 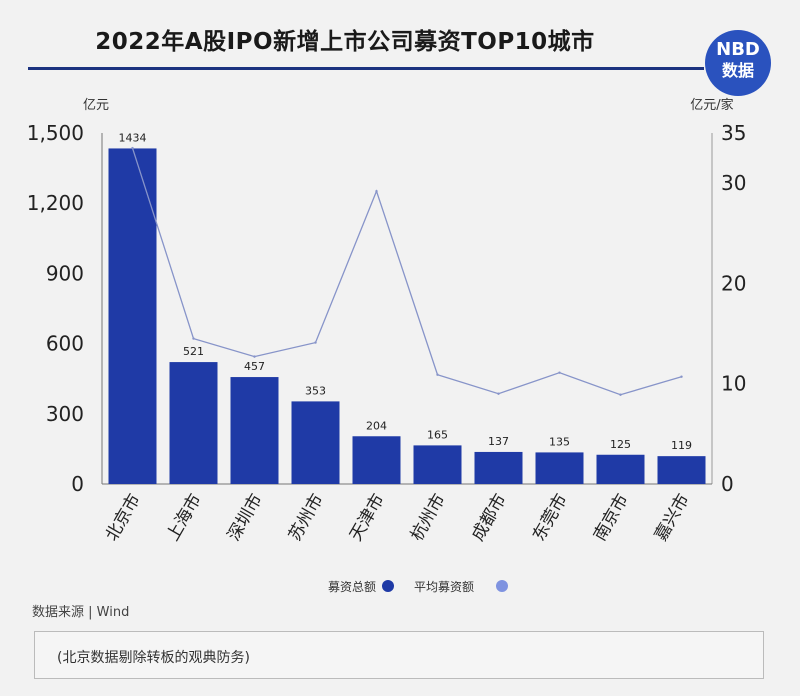 What do you see at coordinates (153, 658) in the screenshot?
I see `note-text: (北京数据剔除转板的观典防务)` at bounding box center [153, 658].